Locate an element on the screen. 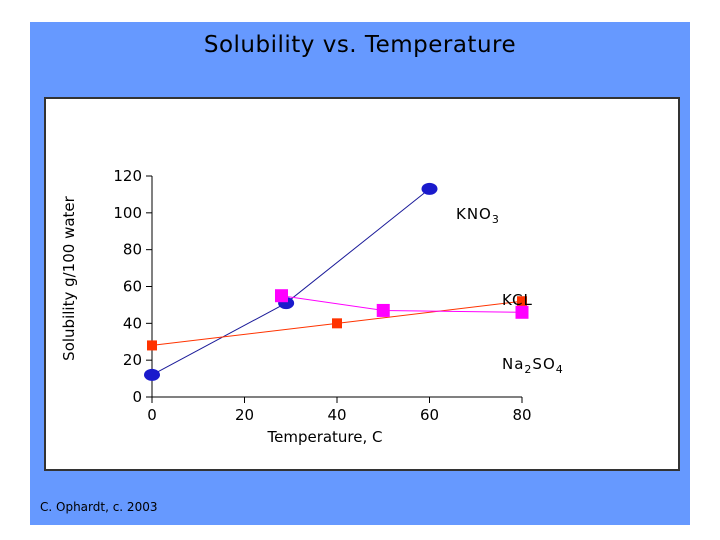 The width and height of the screenshot is (720, 540). y-tick-label: 120 is located at coordinates (127, 176).